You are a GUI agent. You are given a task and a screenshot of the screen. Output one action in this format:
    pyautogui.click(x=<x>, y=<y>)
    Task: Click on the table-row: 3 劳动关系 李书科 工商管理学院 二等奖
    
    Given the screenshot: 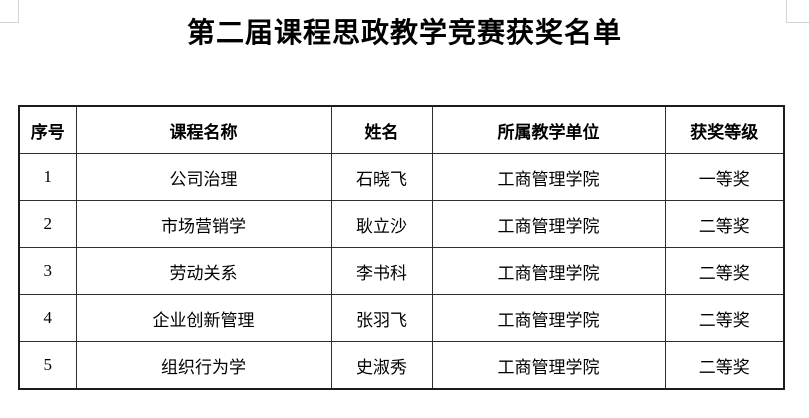 What is the action you would take?
    pyautogui.click(x=401, y=271)
    